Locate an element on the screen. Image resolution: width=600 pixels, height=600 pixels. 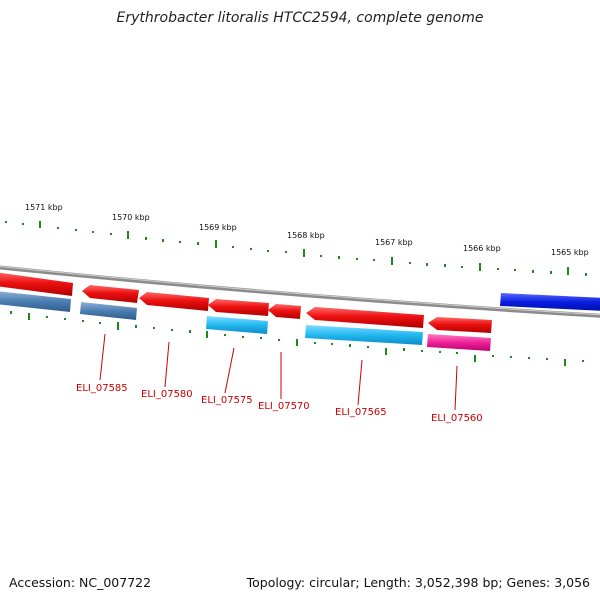
gene-label-eli-07585: ELI_07585 is located at coordinates (102, 388).